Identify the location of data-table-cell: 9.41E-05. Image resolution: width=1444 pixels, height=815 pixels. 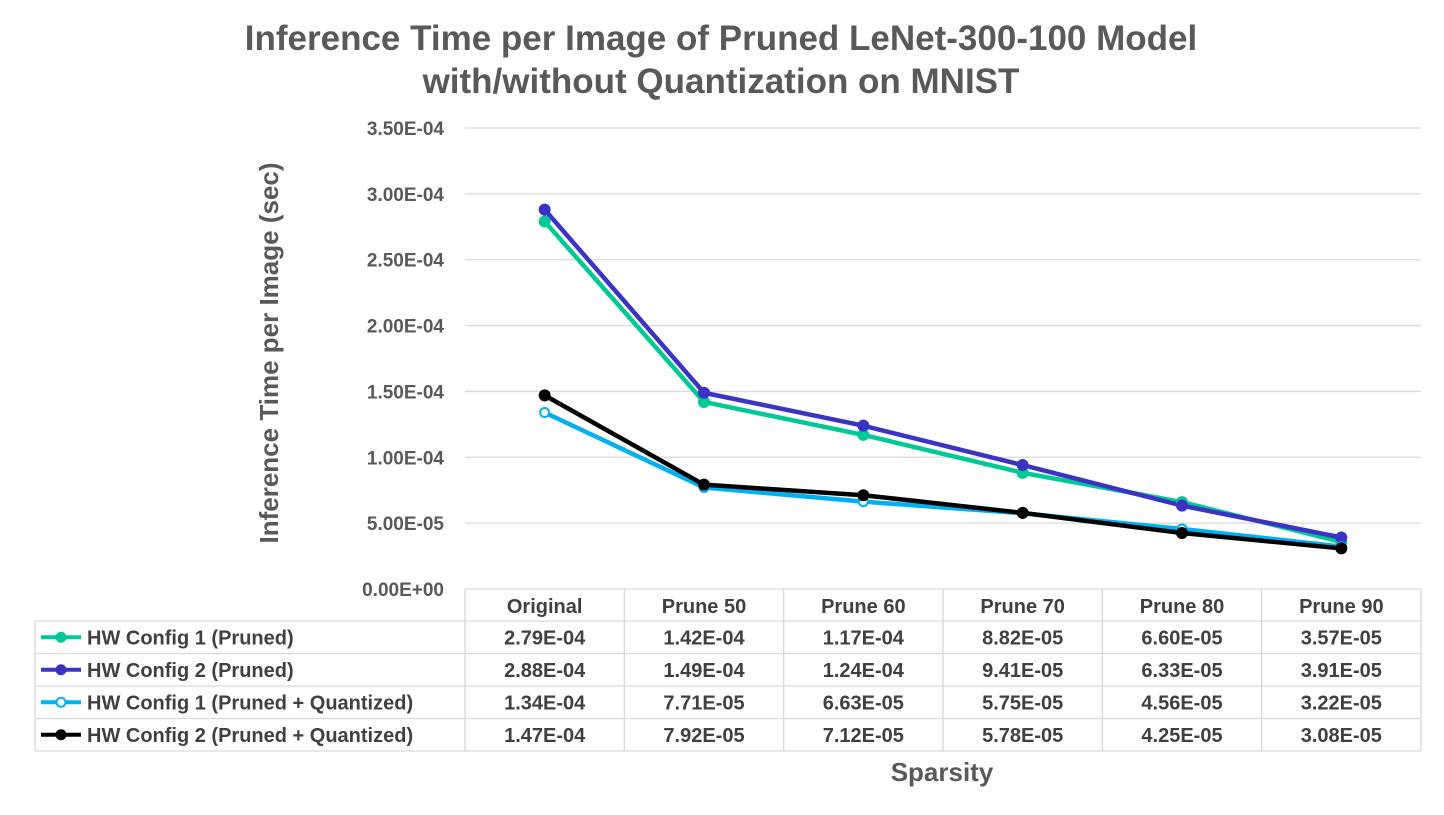
(1022, 671).